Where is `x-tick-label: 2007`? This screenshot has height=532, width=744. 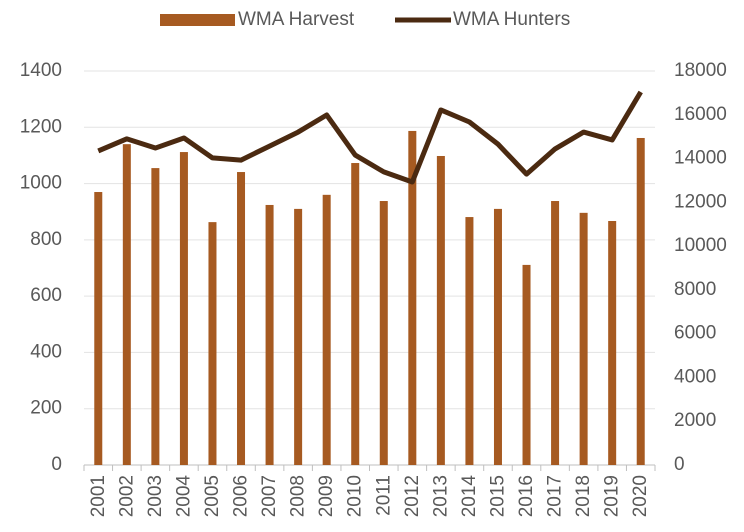
x-tick-label: 2007 is located at coordinates (269, 496).